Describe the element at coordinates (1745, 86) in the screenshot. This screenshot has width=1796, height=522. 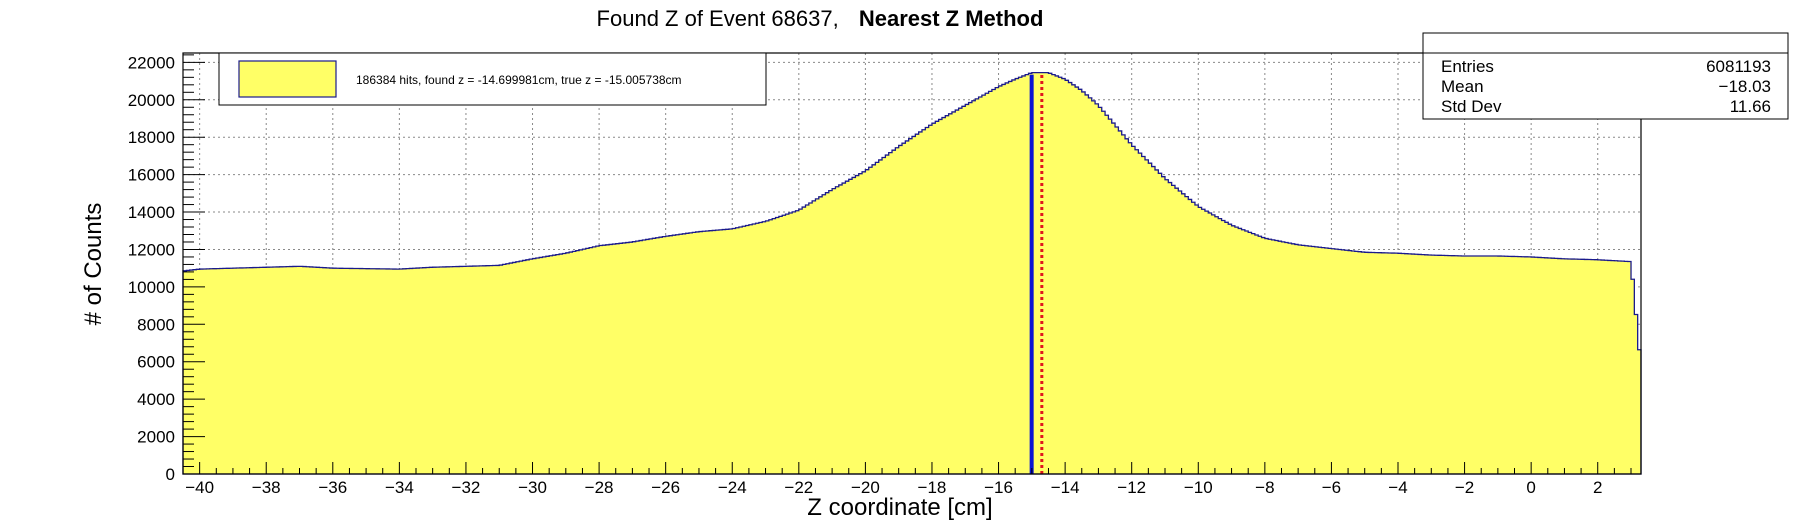
I see `stats-value: −18.03` at that location.